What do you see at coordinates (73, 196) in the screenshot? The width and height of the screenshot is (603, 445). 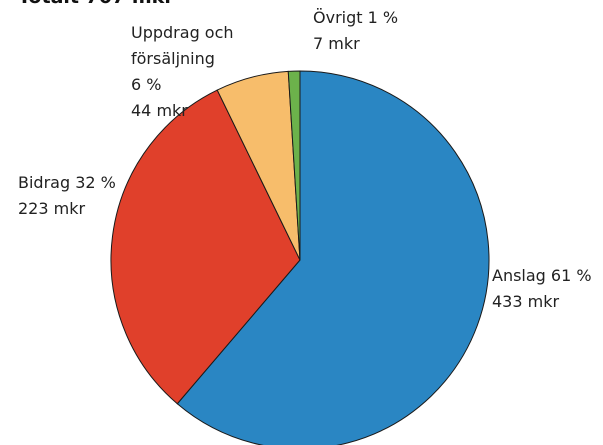 I see `slice-label: Bidrag 32 % 223 mkr` at bounding box center [73, 196].